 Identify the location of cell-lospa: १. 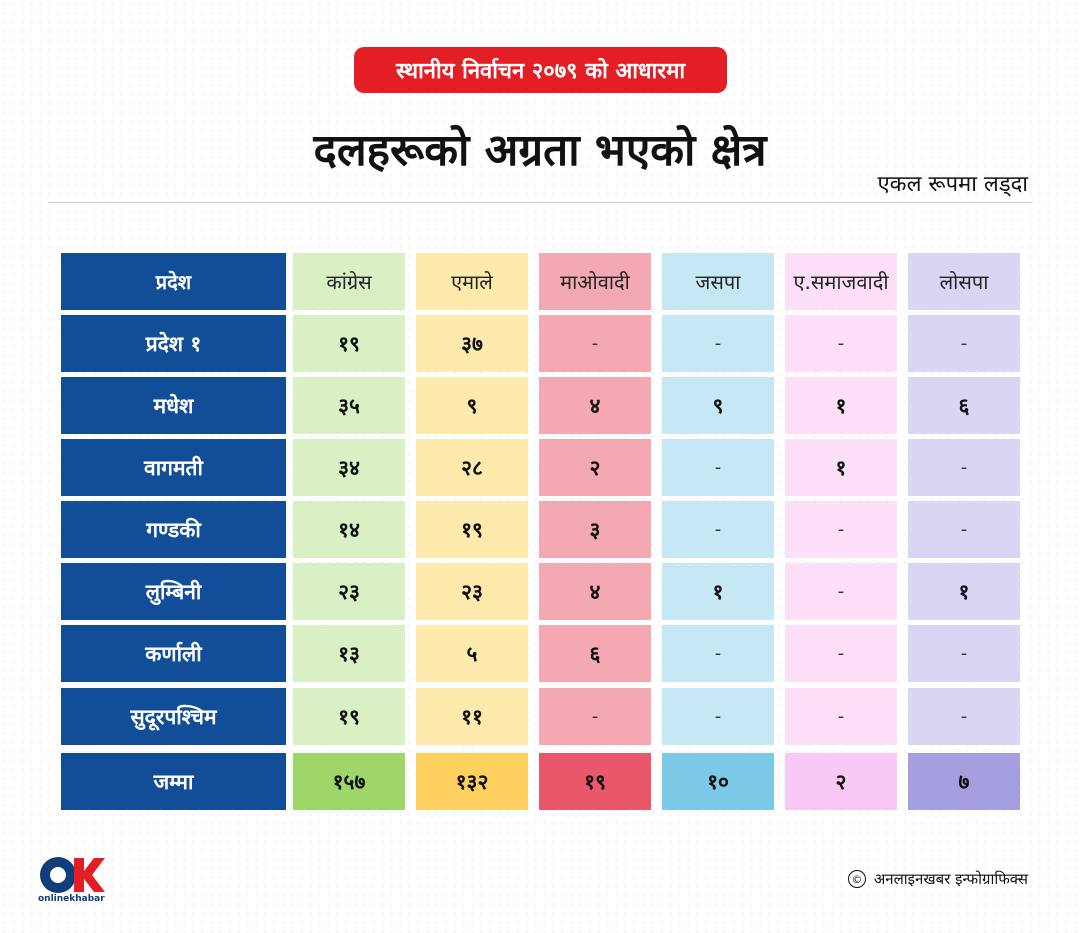
(964, 591).